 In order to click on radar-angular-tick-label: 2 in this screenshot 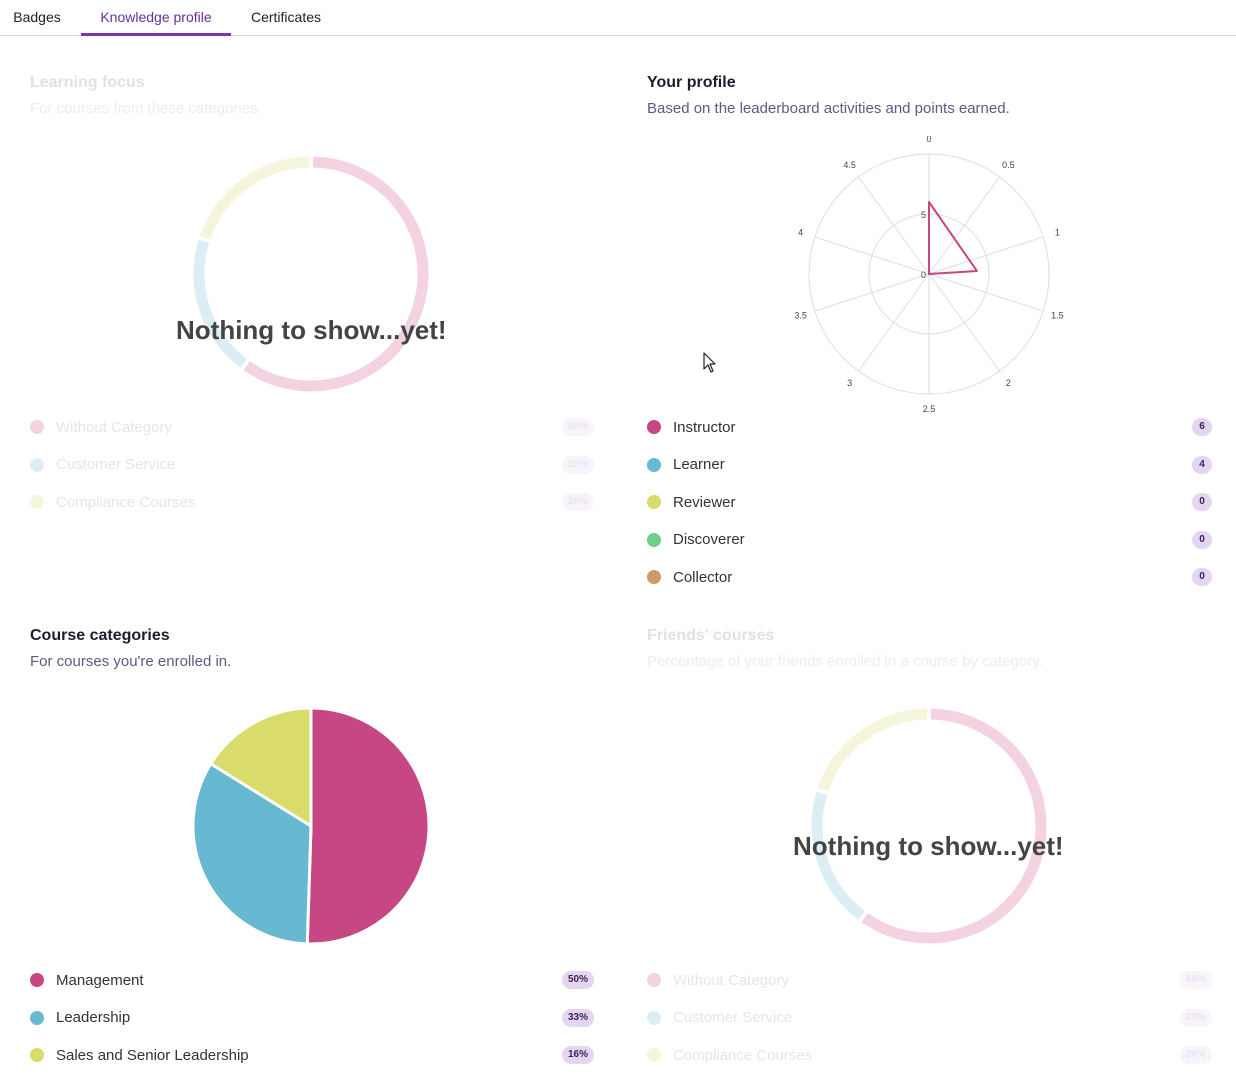, I will do `click(1008, 383)`.